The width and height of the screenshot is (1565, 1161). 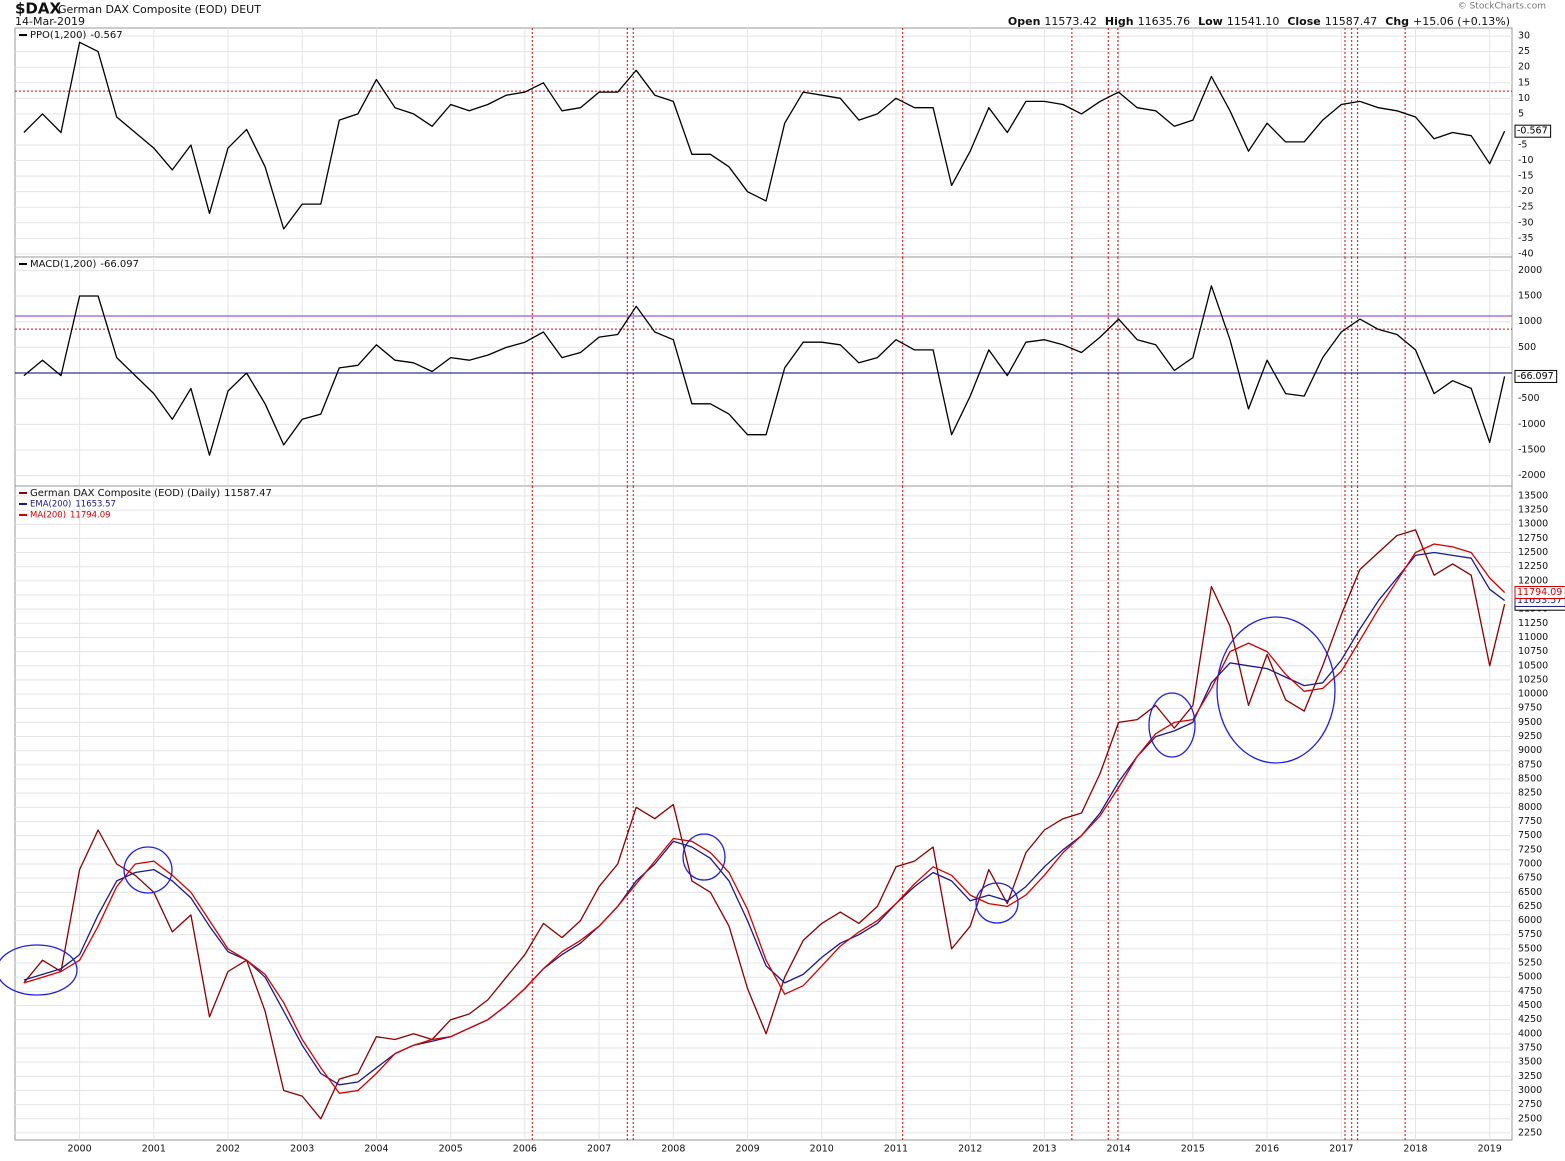 What do you see at coordinates (1521, 113) in the screenshot?
I see `y-tick-label: 5` at bounding box center [1521, 113].